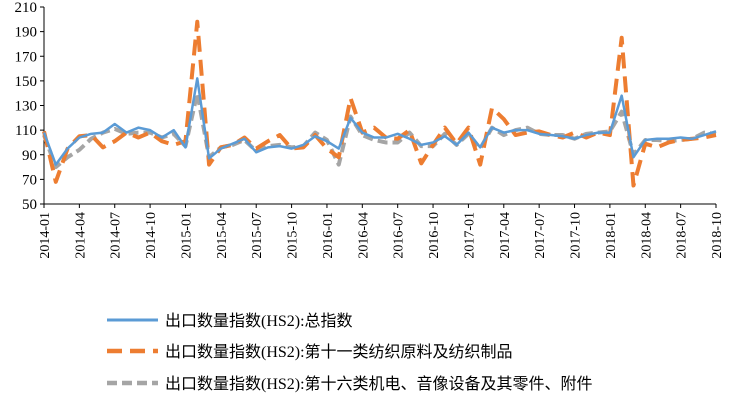 This screenshot has height=400, width=729. Describe the element at coordinates (717, 235) in the screenshot. I see `x-tick-label: 2018-10` at that location.